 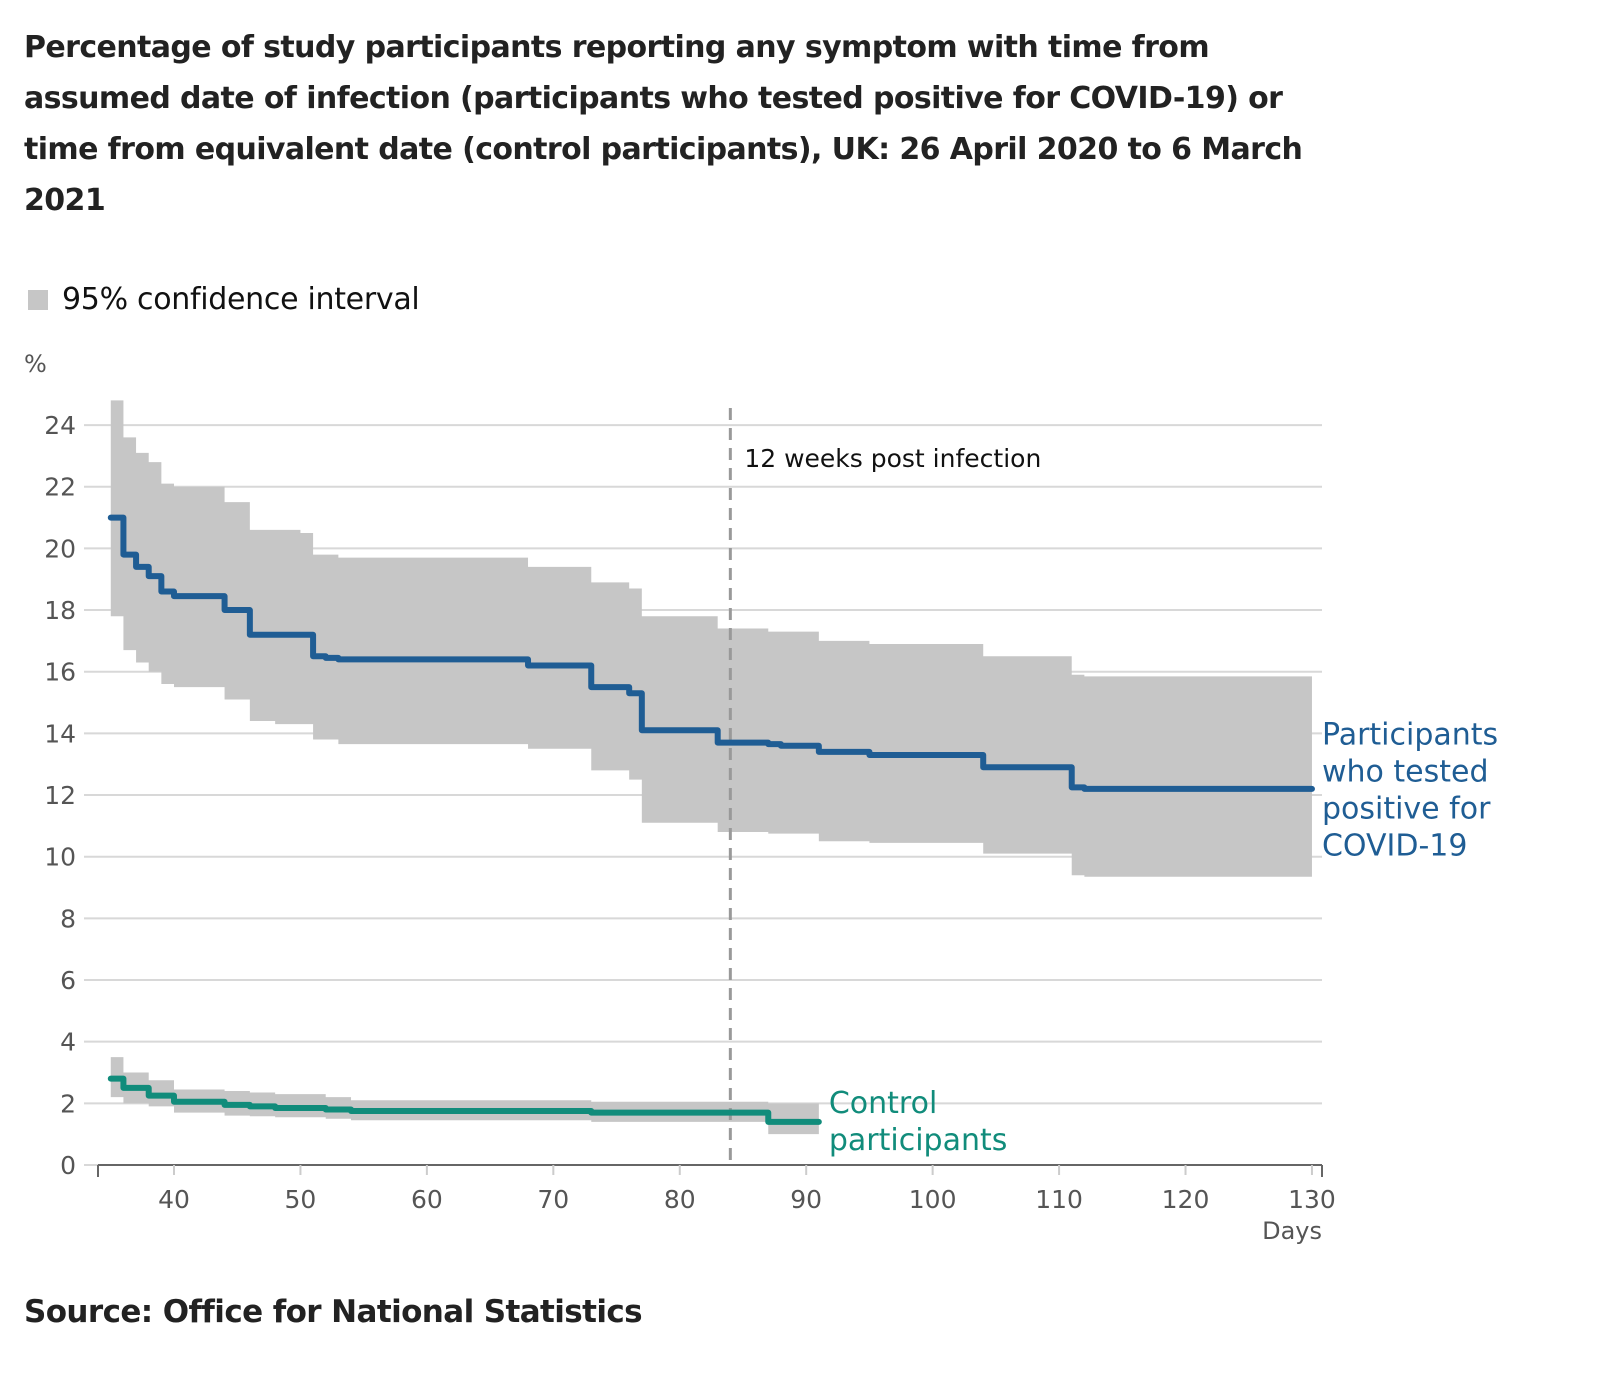 What do you see at coordinates (553, 1199) in the screenshot?
I see `x-tick-label: 70` at bounding box center [553, 1199].